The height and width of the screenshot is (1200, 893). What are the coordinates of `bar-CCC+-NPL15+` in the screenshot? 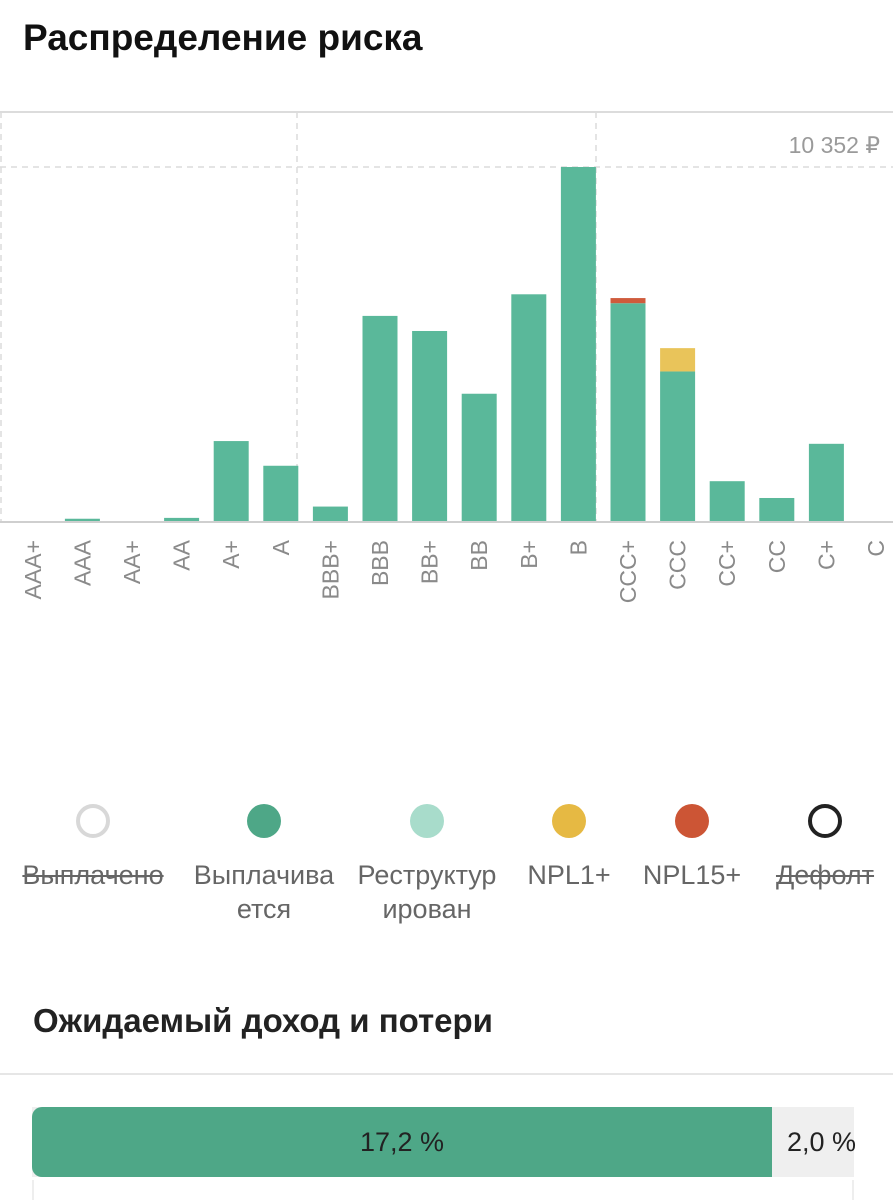 It's located at (628, 301).